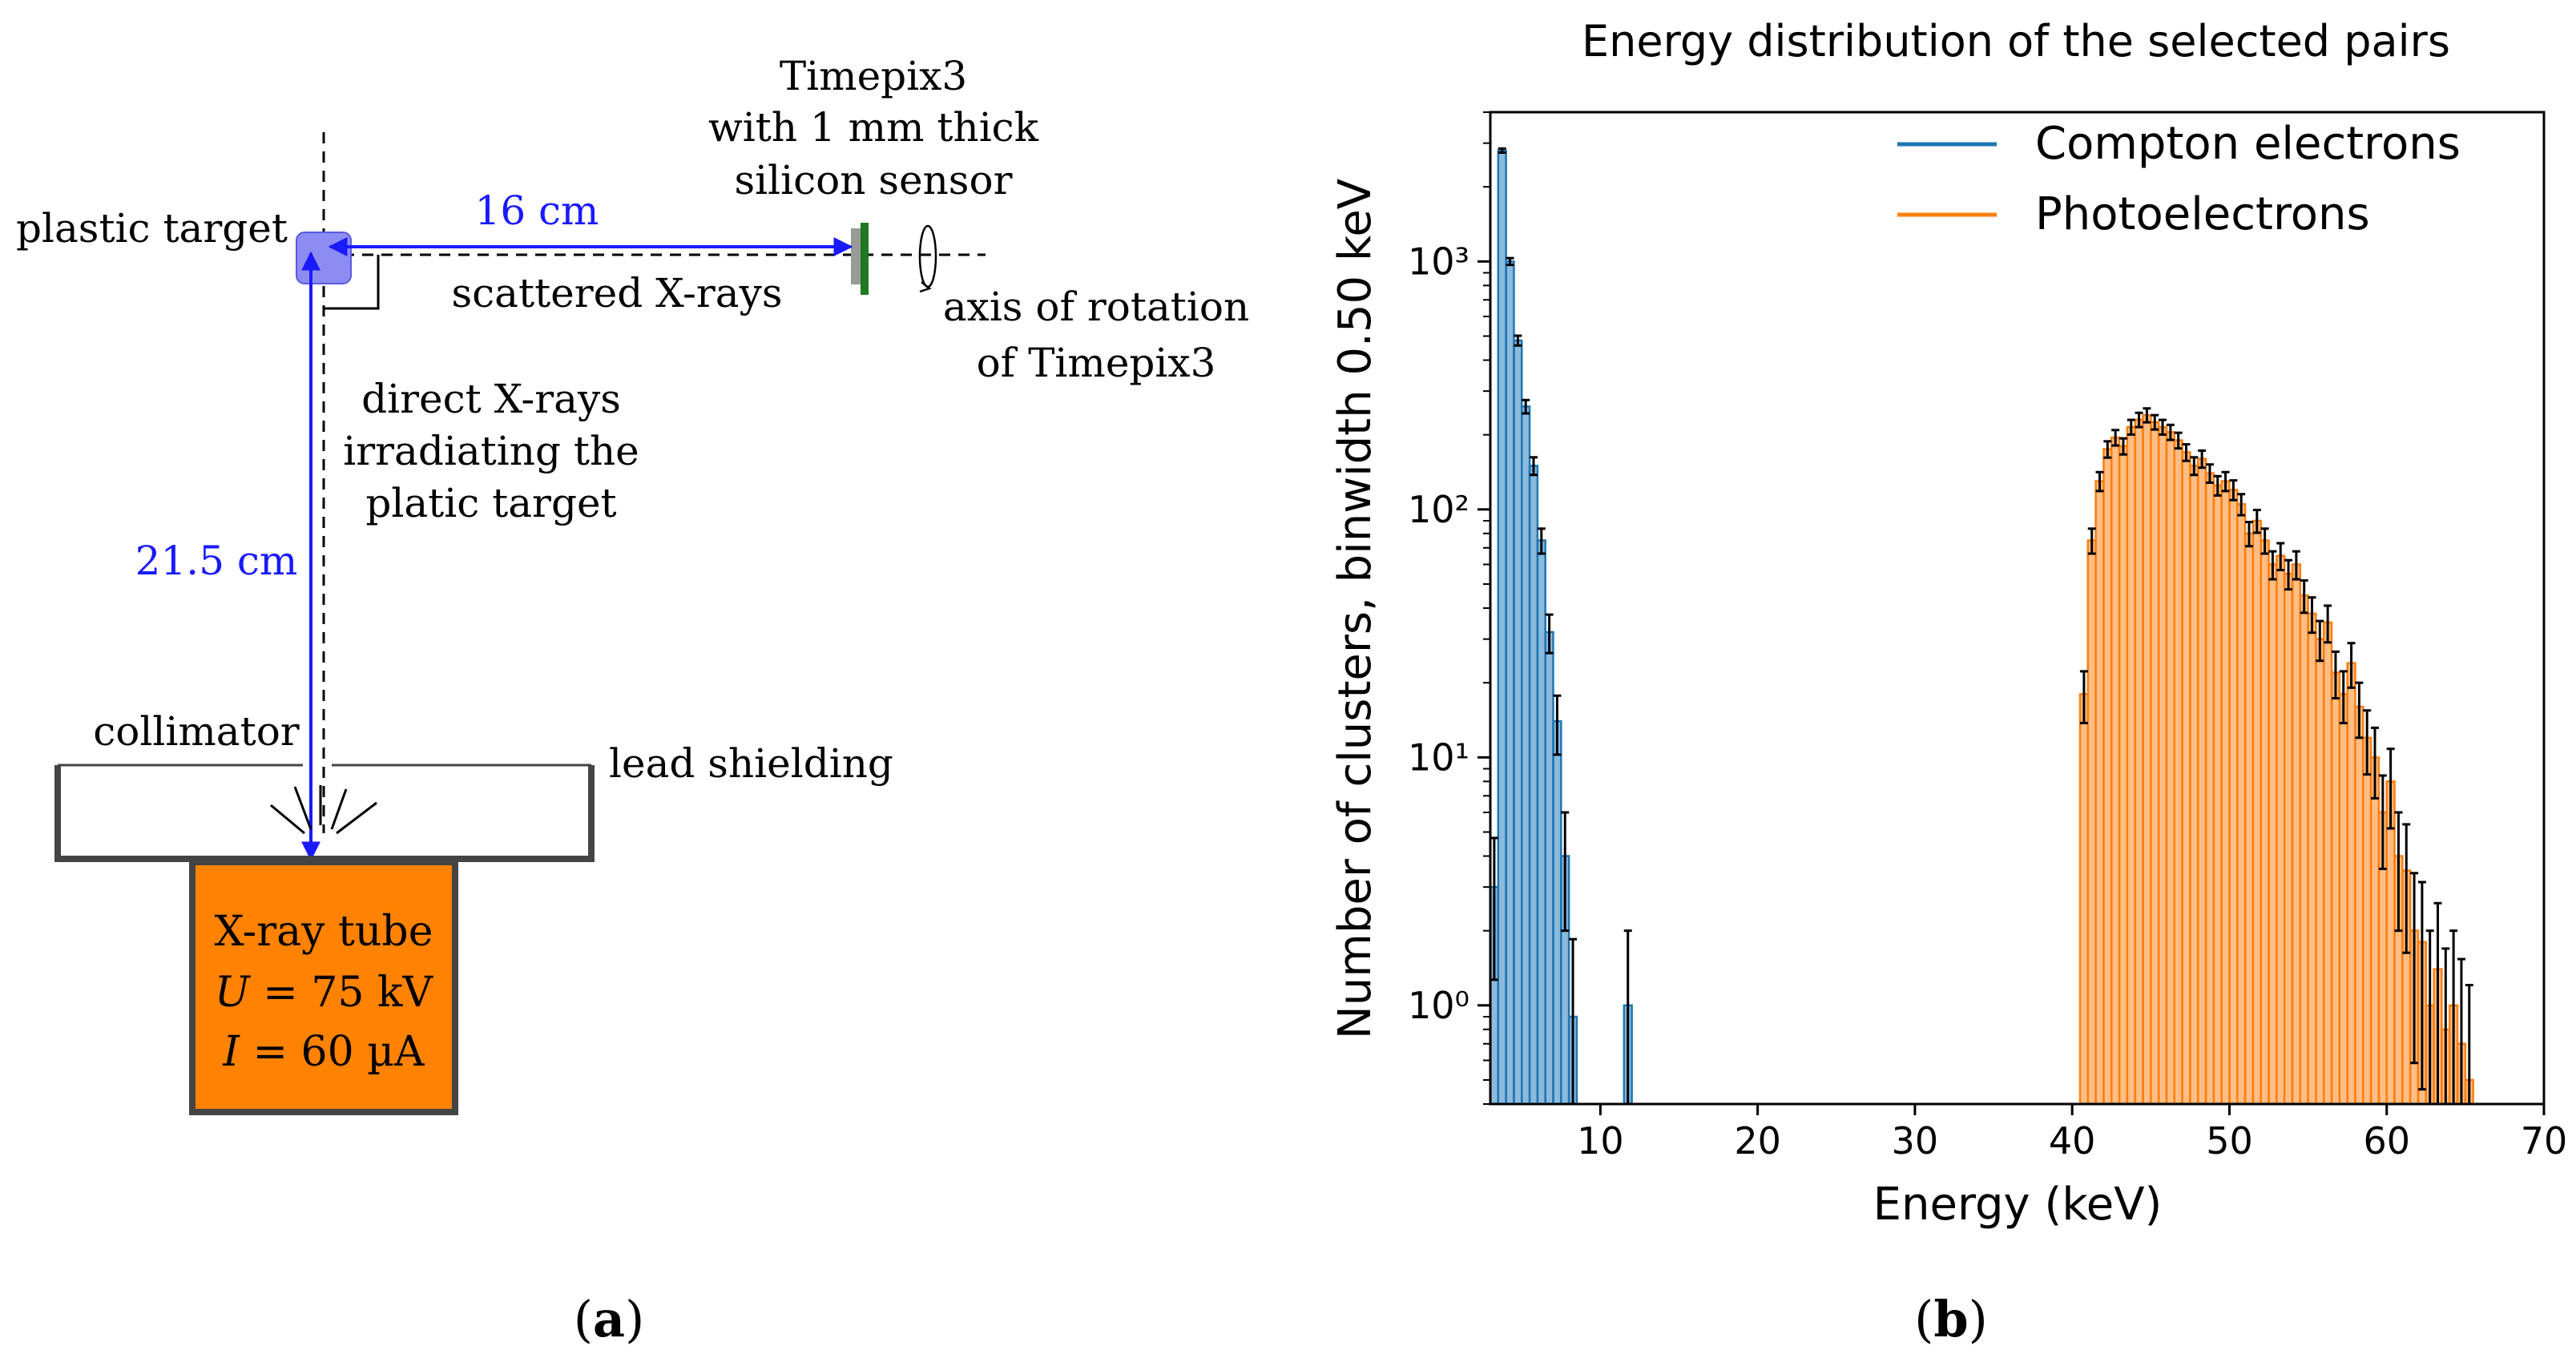 The height and width of the screenshot is (1358, 2576). Describe the element at coordinates (324, 258) in the screenshot. I see `plastic-target-box` at that location.